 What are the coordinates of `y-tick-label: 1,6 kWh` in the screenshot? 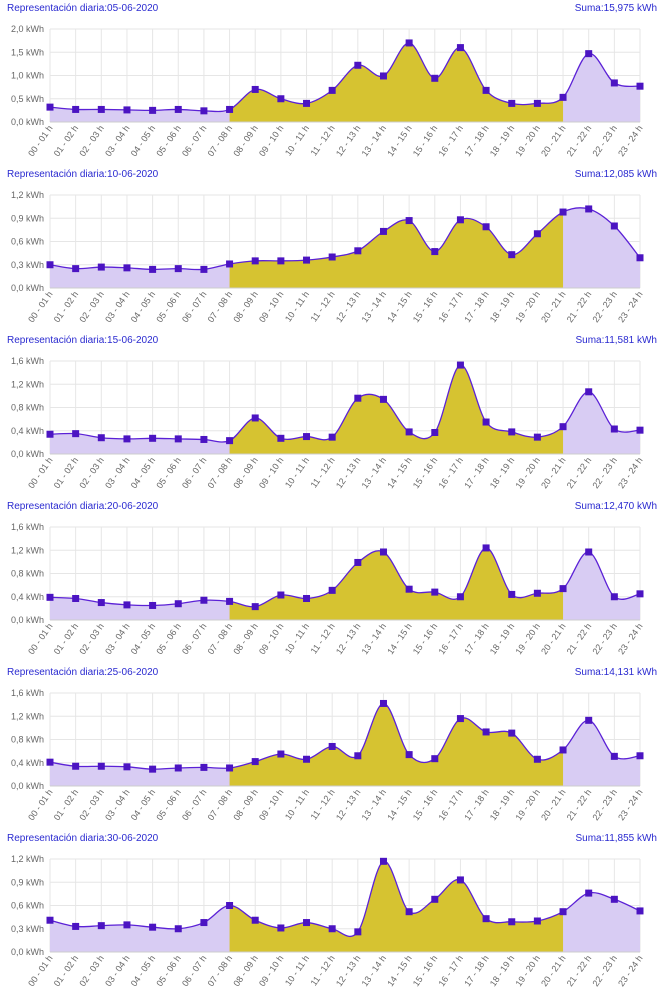 It's located at (27, 693).